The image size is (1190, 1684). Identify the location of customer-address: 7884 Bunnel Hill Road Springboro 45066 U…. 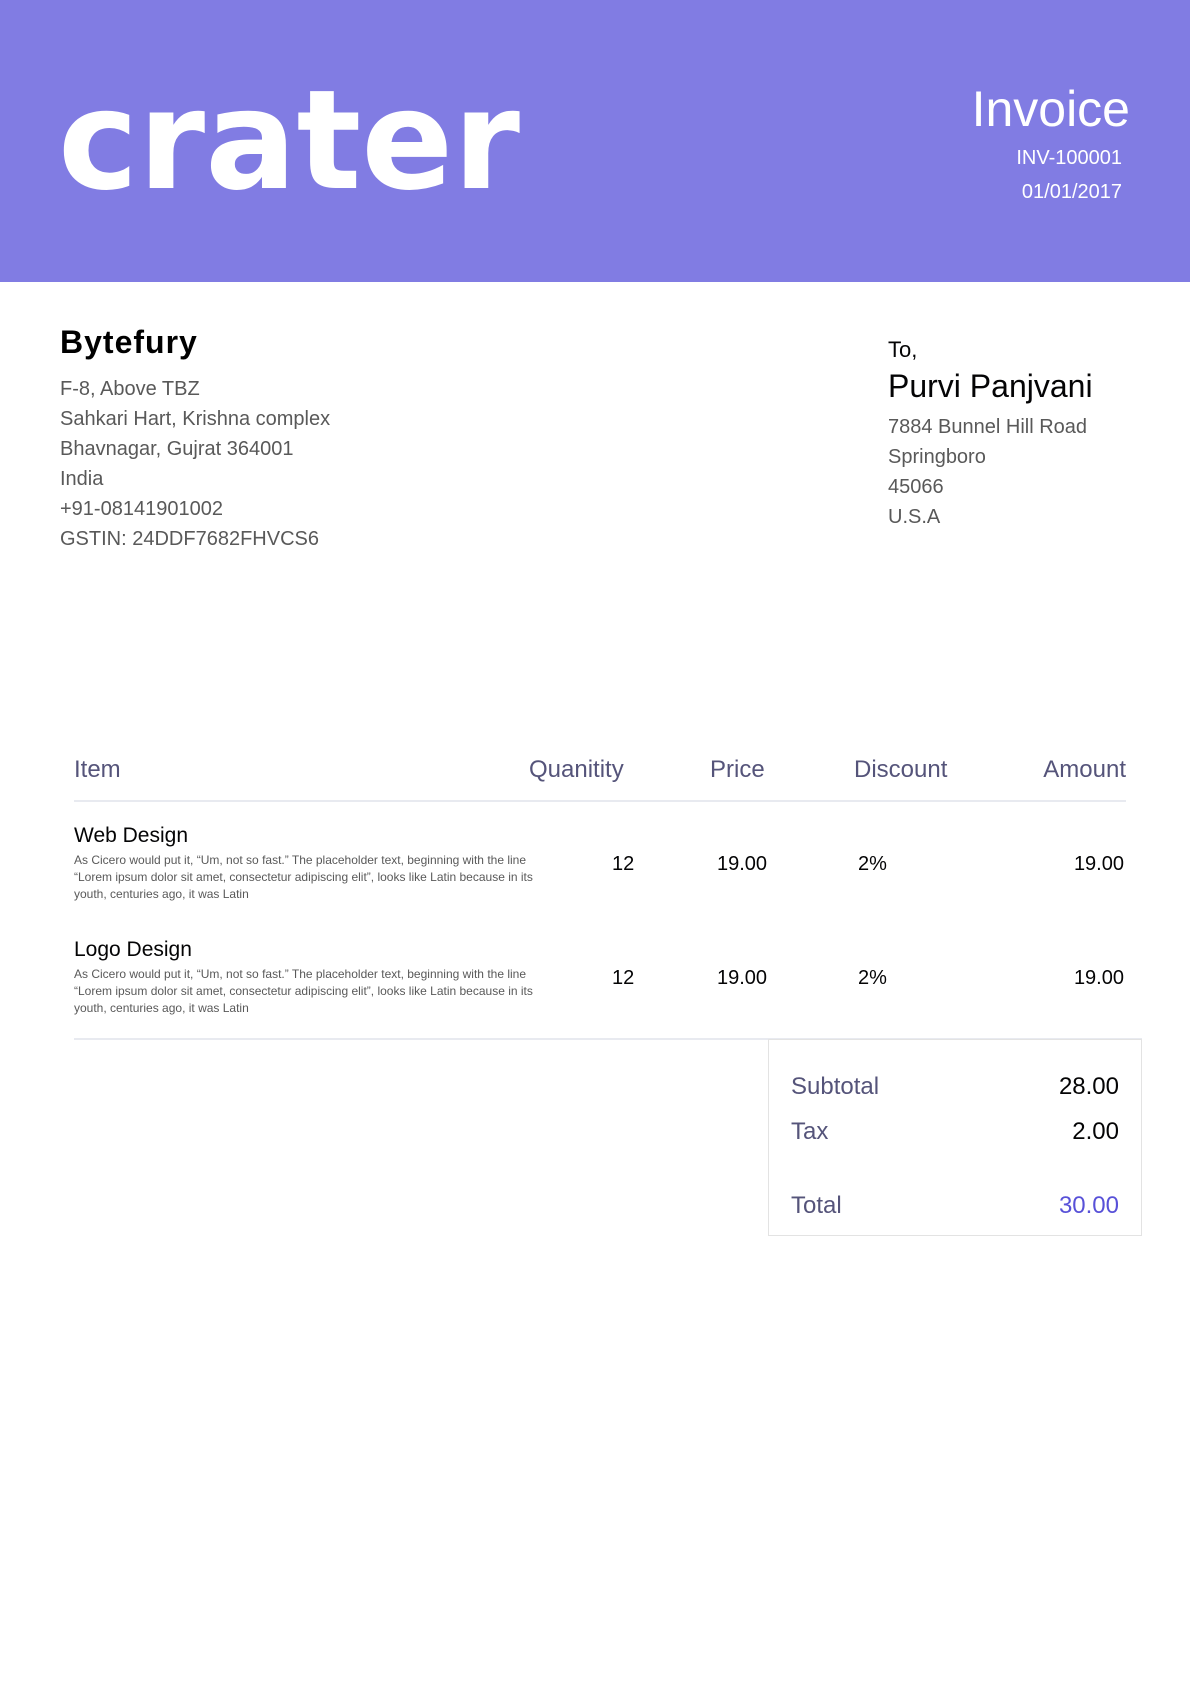
(987, 472).